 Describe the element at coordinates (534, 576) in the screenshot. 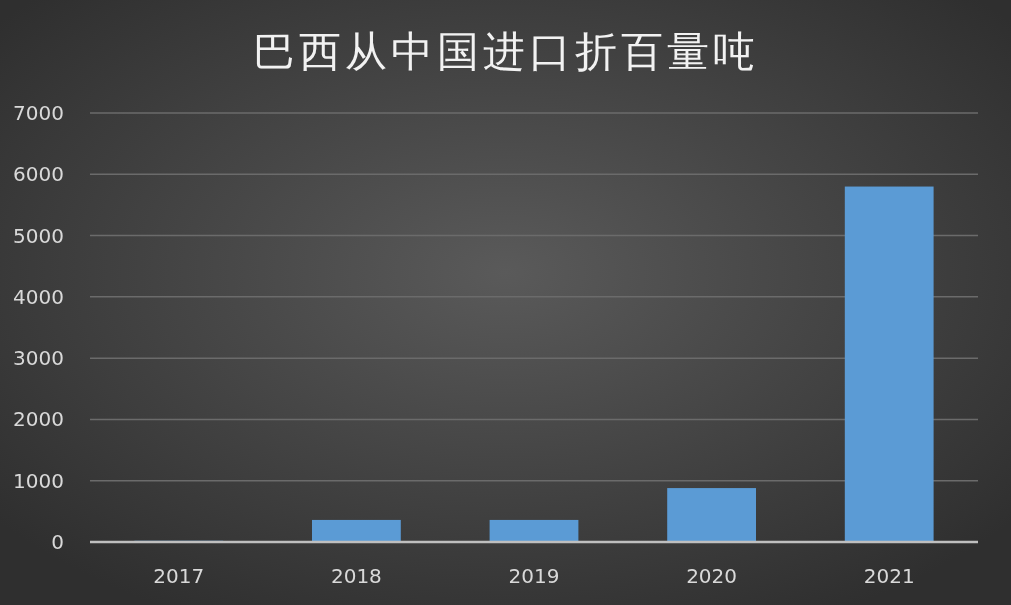

I see `x-tick-label: 2019` at that location.